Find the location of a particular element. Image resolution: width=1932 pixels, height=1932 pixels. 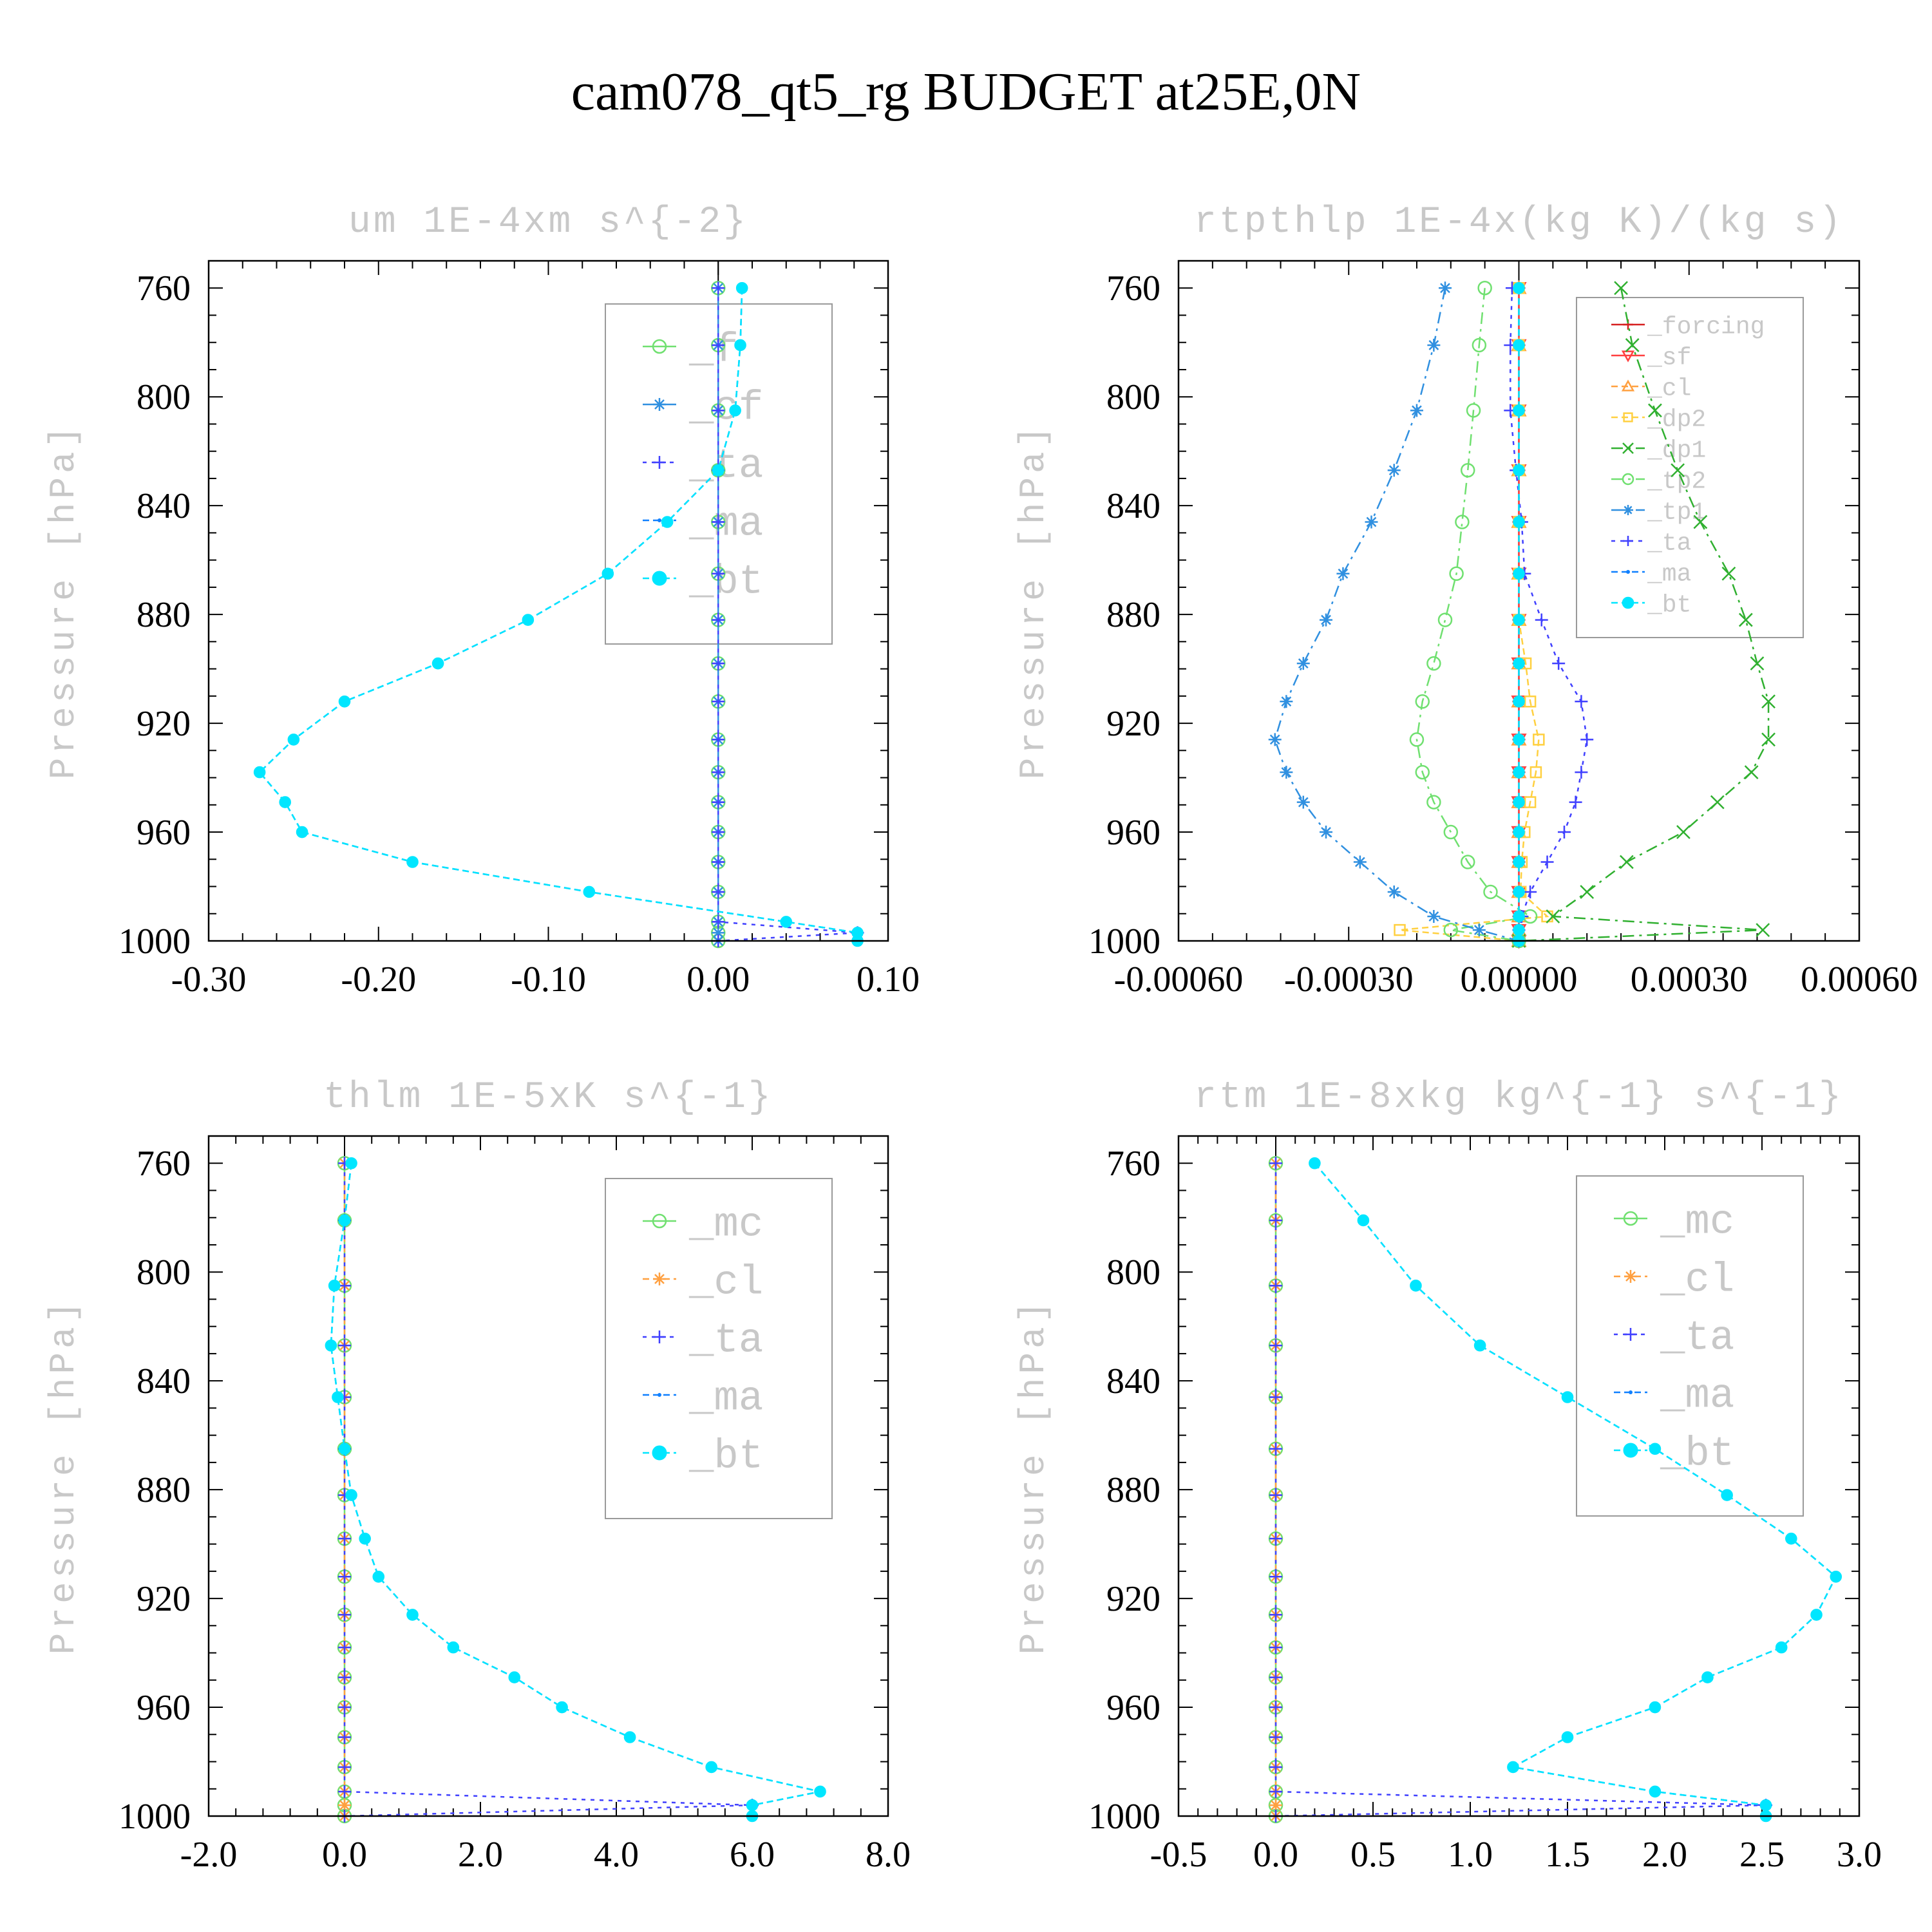

x-tick-label: -0.30 is located at coordinates (209, 979).